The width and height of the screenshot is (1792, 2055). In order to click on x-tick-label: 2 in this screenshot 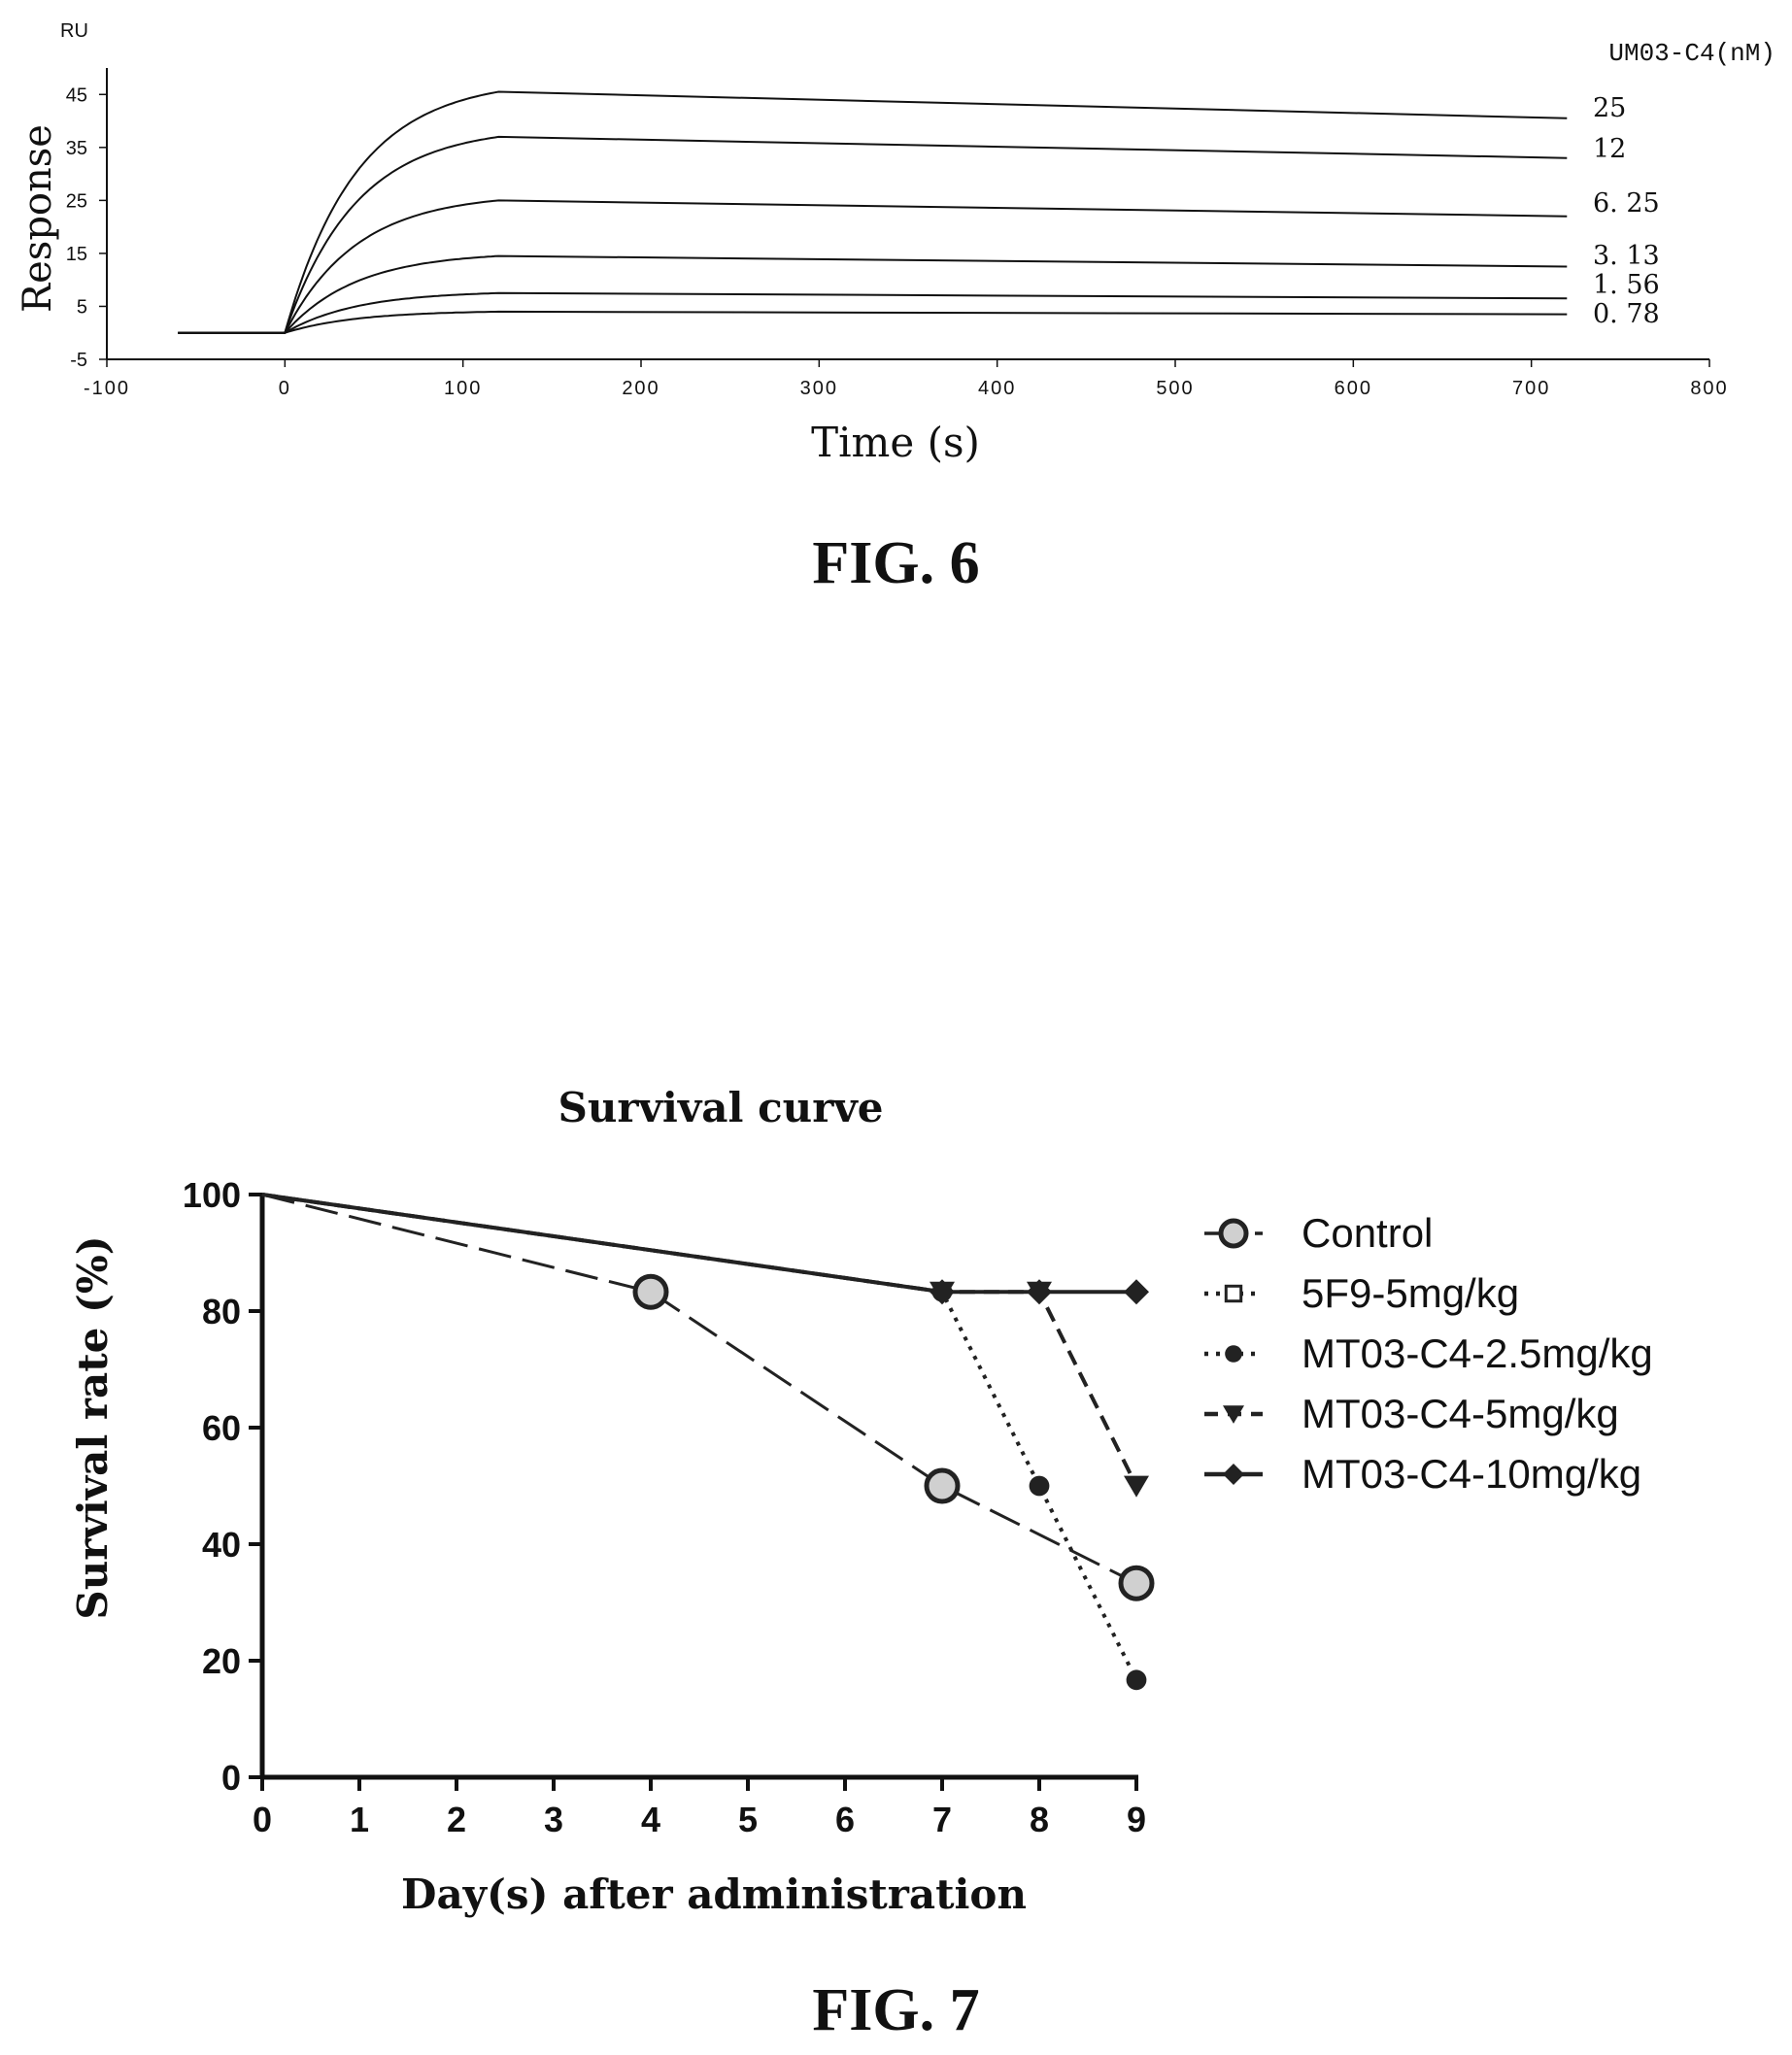, I will do `click(456, 1819)`.